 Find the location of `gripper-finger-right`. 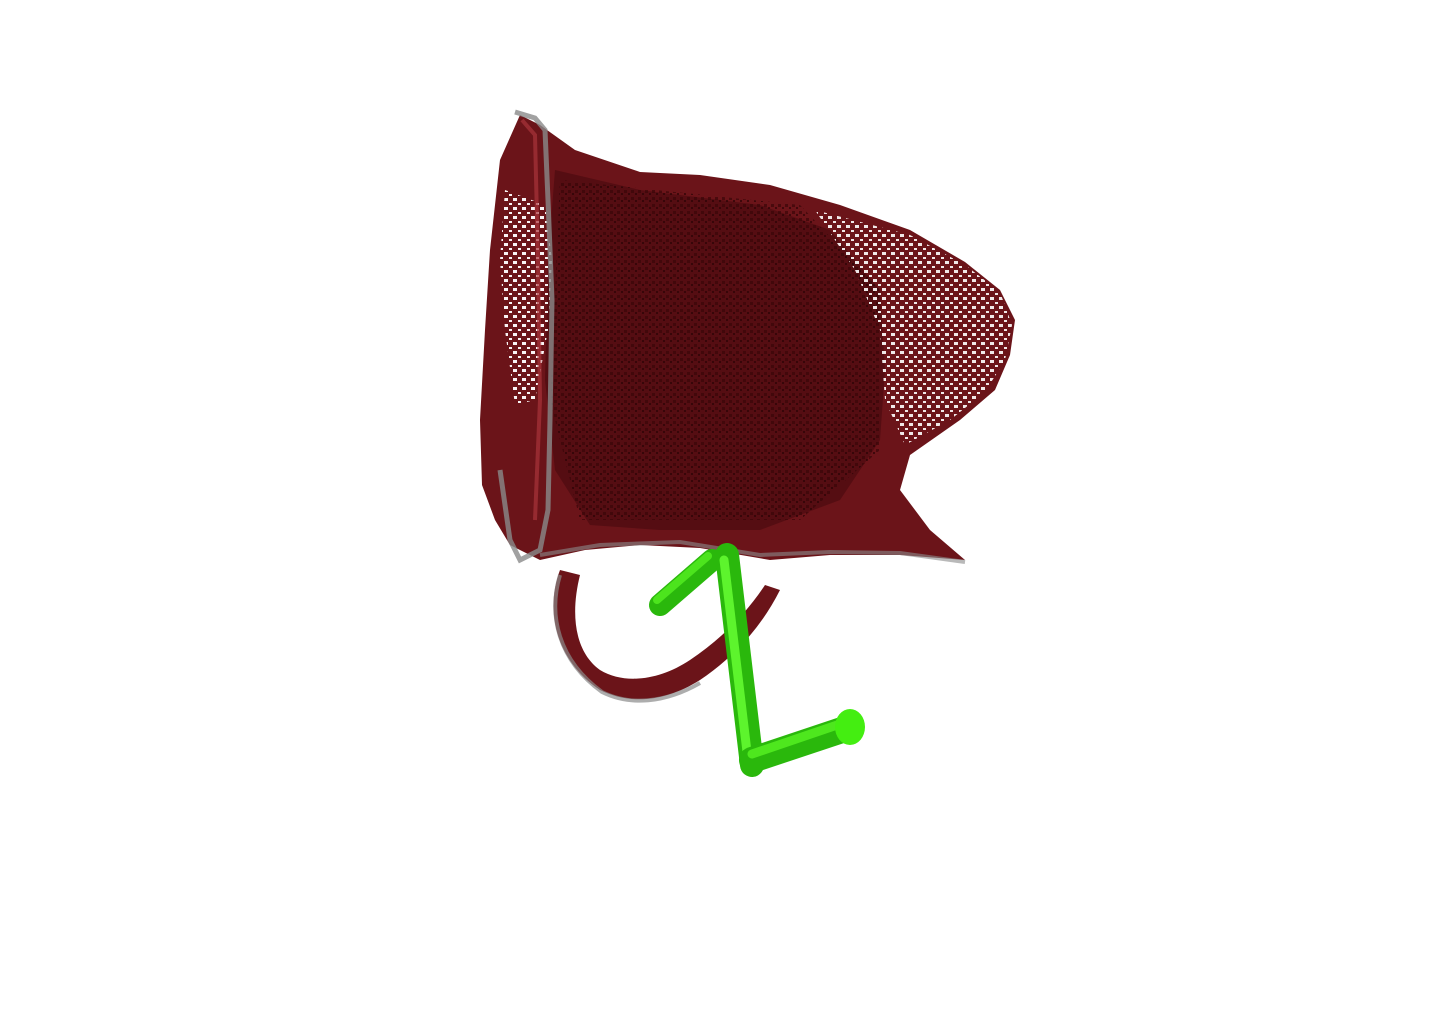

gripper-finger-right is located at coordinates (800, 744).